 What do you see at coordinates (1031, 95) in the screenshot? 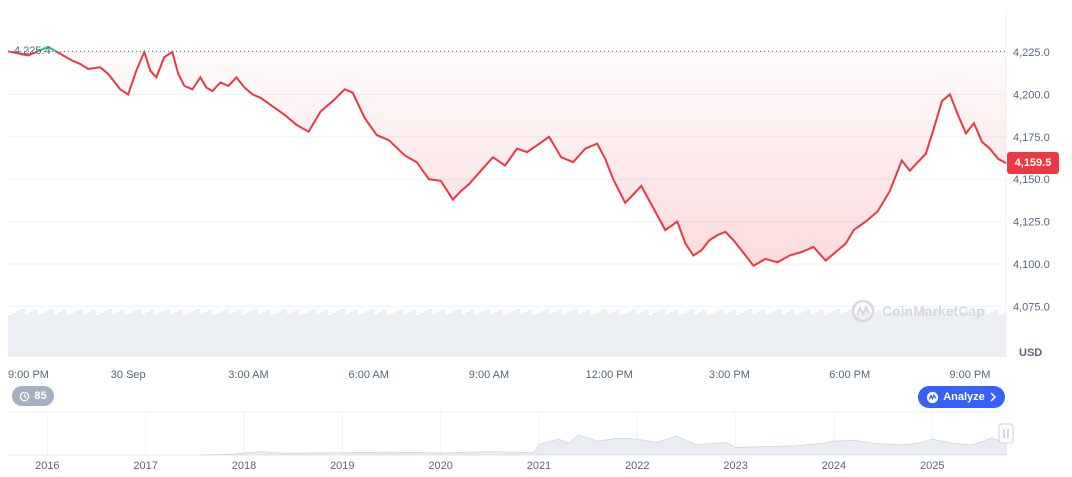
I see `y-tick-label: 4,200.0` at bounding box center [1031, 95].